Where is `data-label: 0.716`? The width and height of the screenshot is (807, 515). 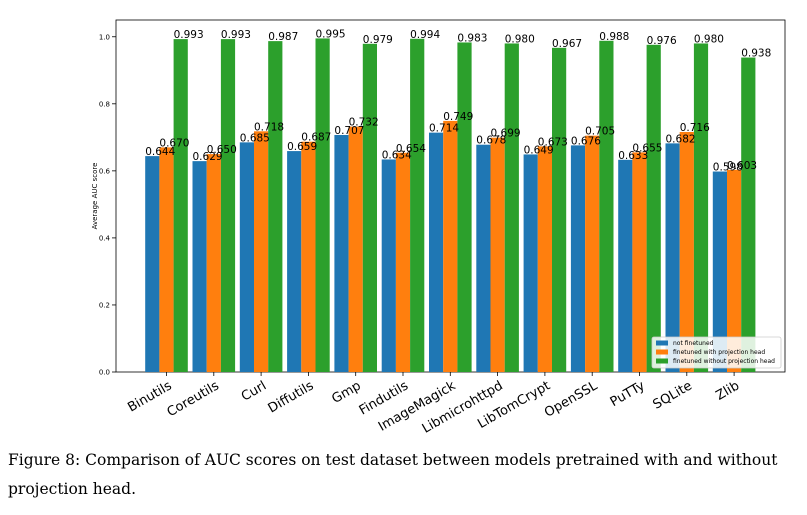
data-label: 0.716 is located at coordinates (695, 128).